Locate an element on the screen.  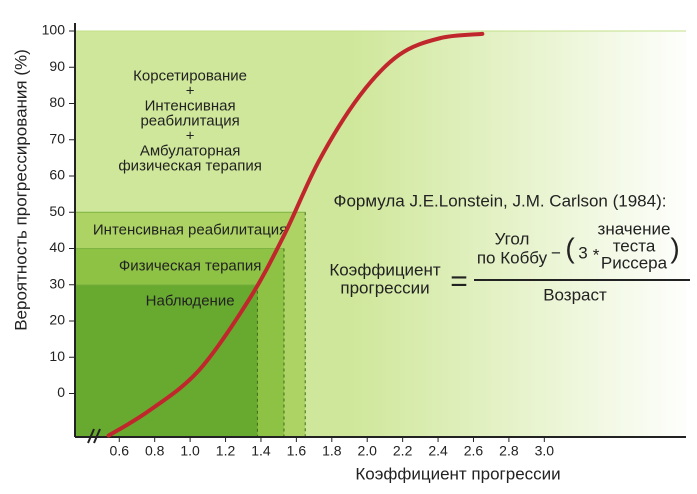
zone-label: Физическая терапия is located at coordinates (190, 266).